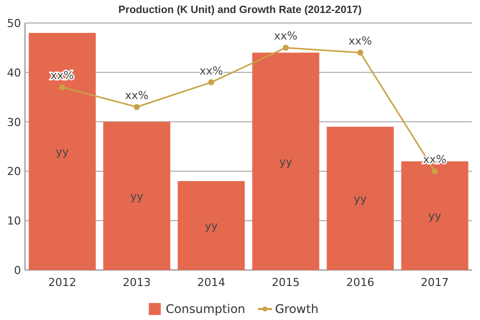 This screenshot has height=320, width=480. I want to click on y-tick-label: 10, so click(14, 221).